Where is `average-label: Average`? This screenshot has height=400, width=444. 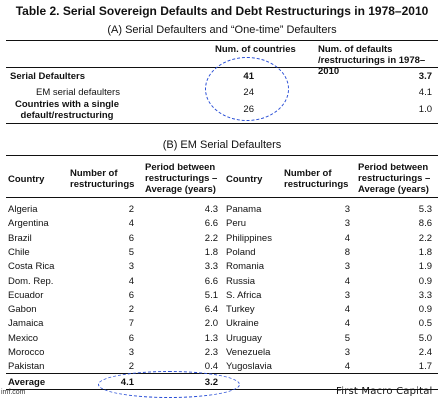 average-label: Average is located at coordinates (27, 382).